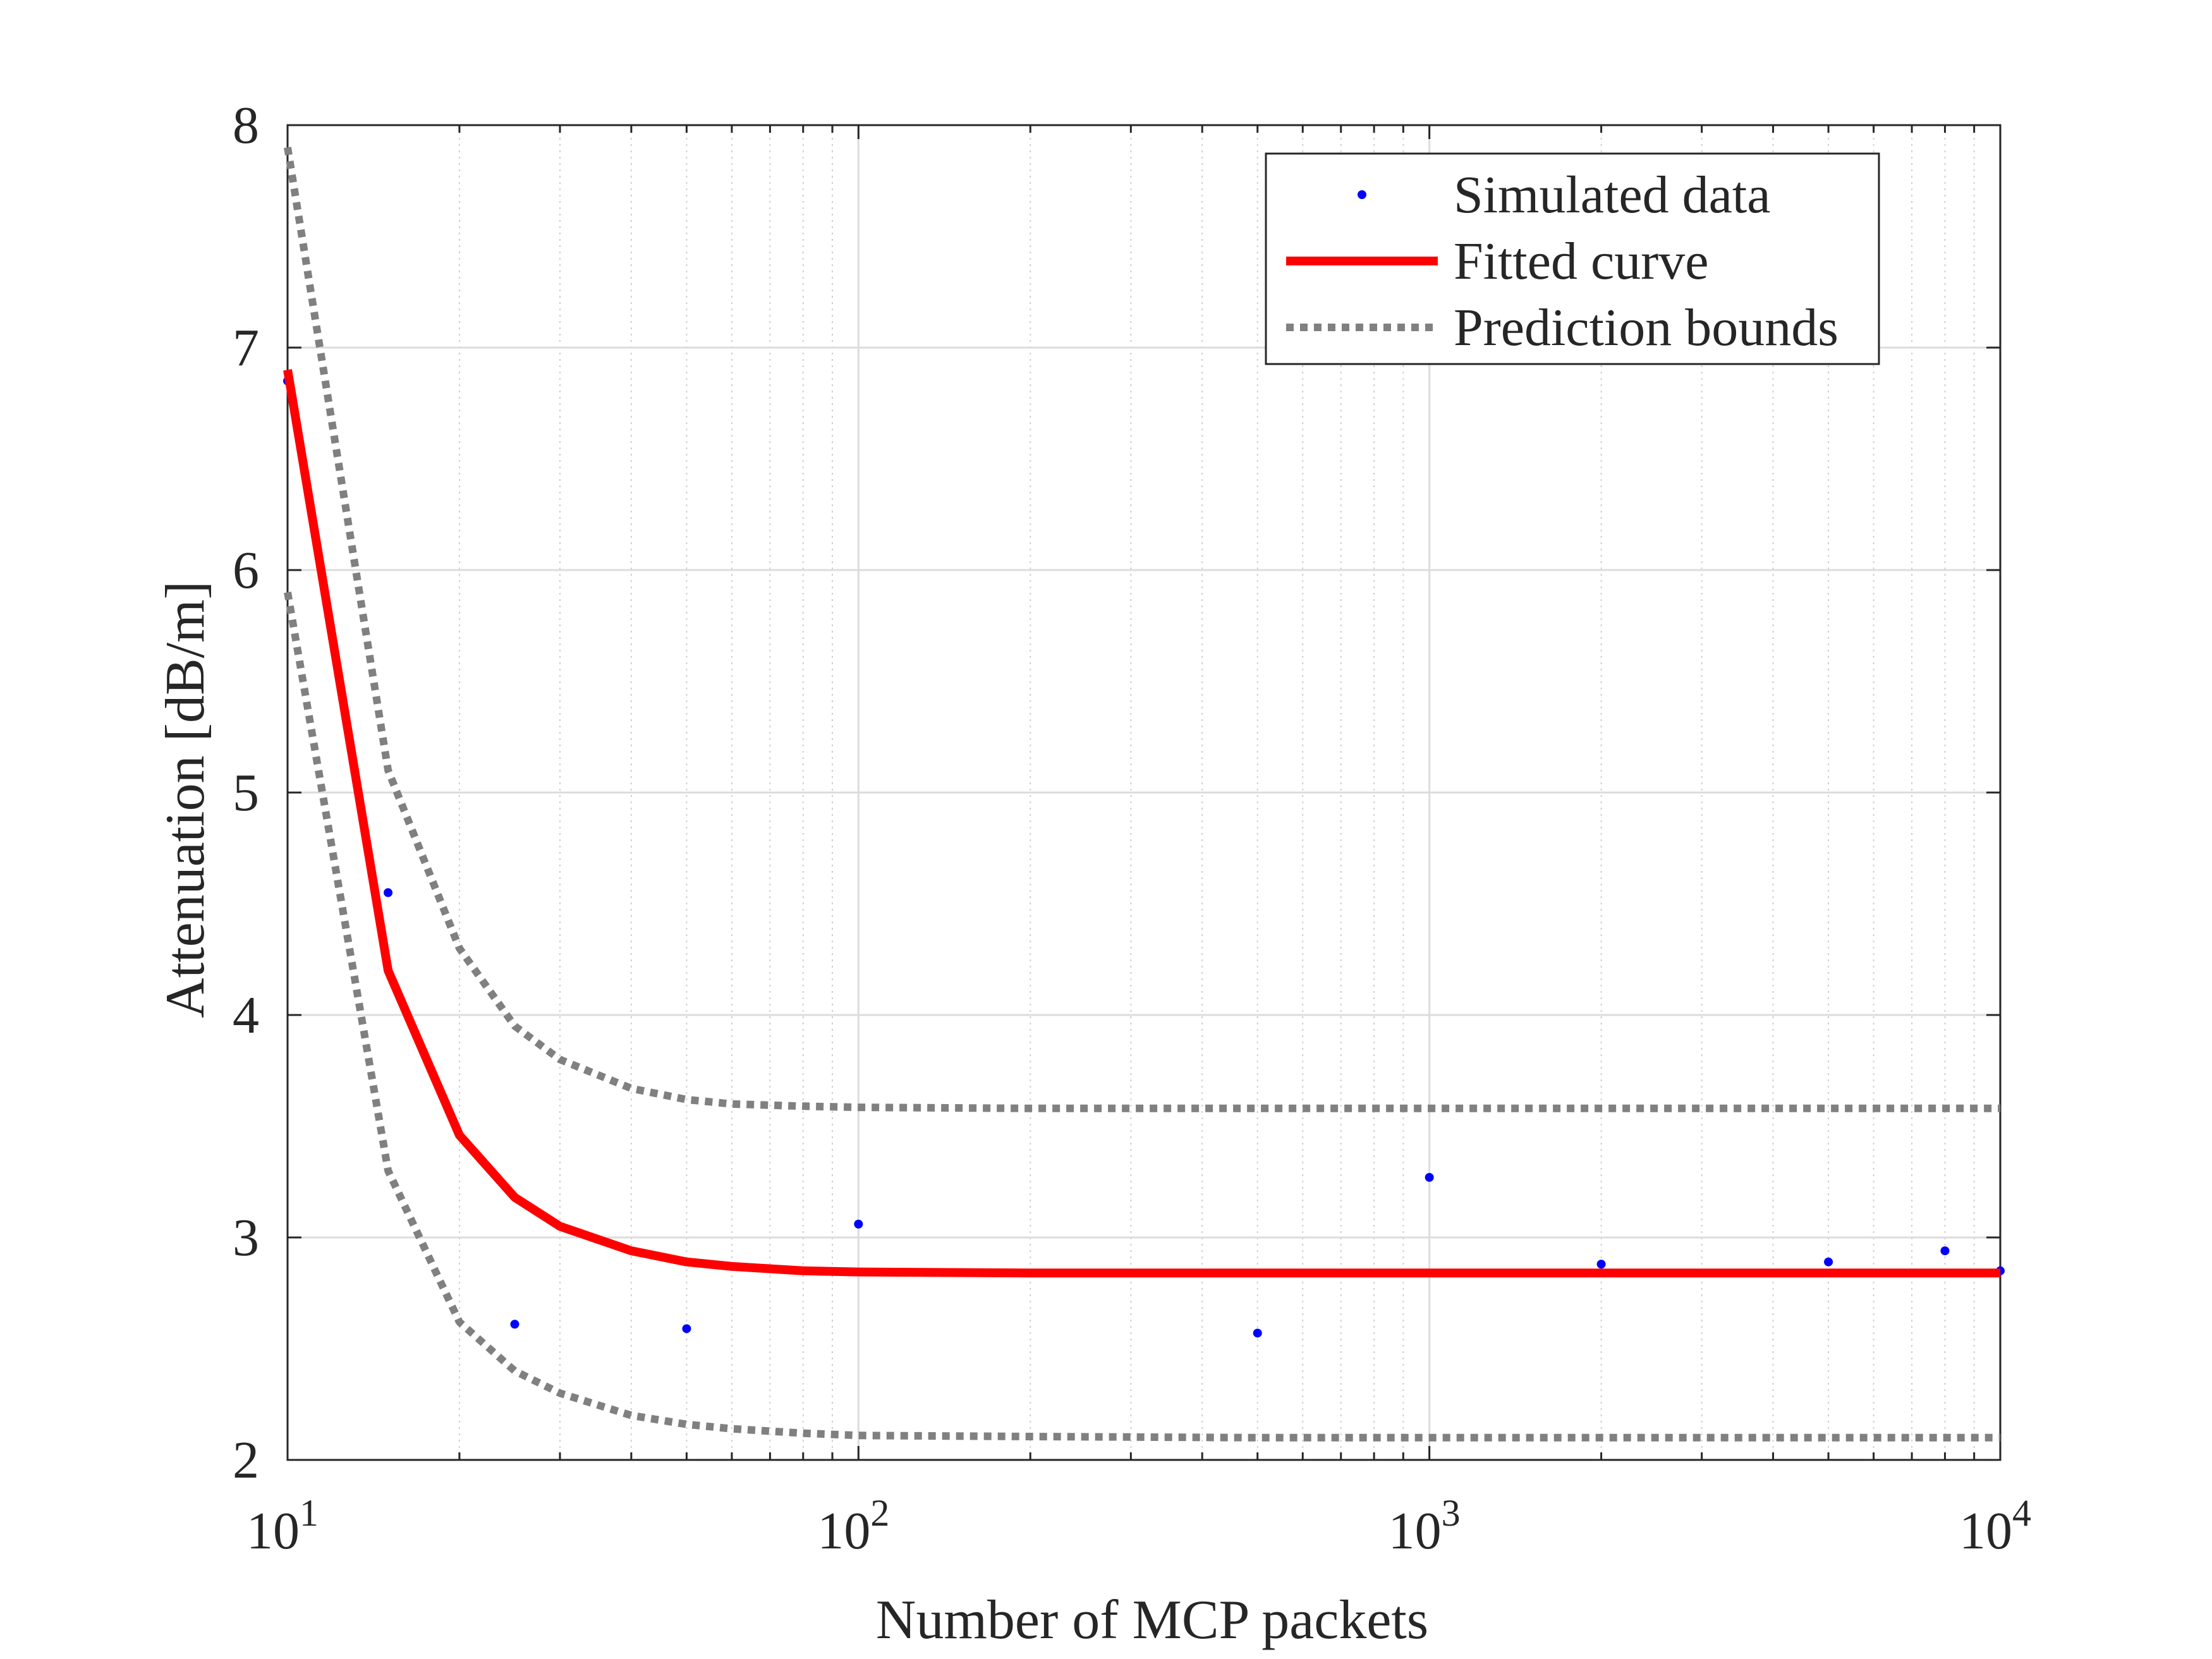 Image resolution: width=2212 pixels, height=1659 pixels. What do you see at coordinates (853, 1526) in the screenshot?
I see `x-tick-label: 10²` at bounding box center [853, 1526].